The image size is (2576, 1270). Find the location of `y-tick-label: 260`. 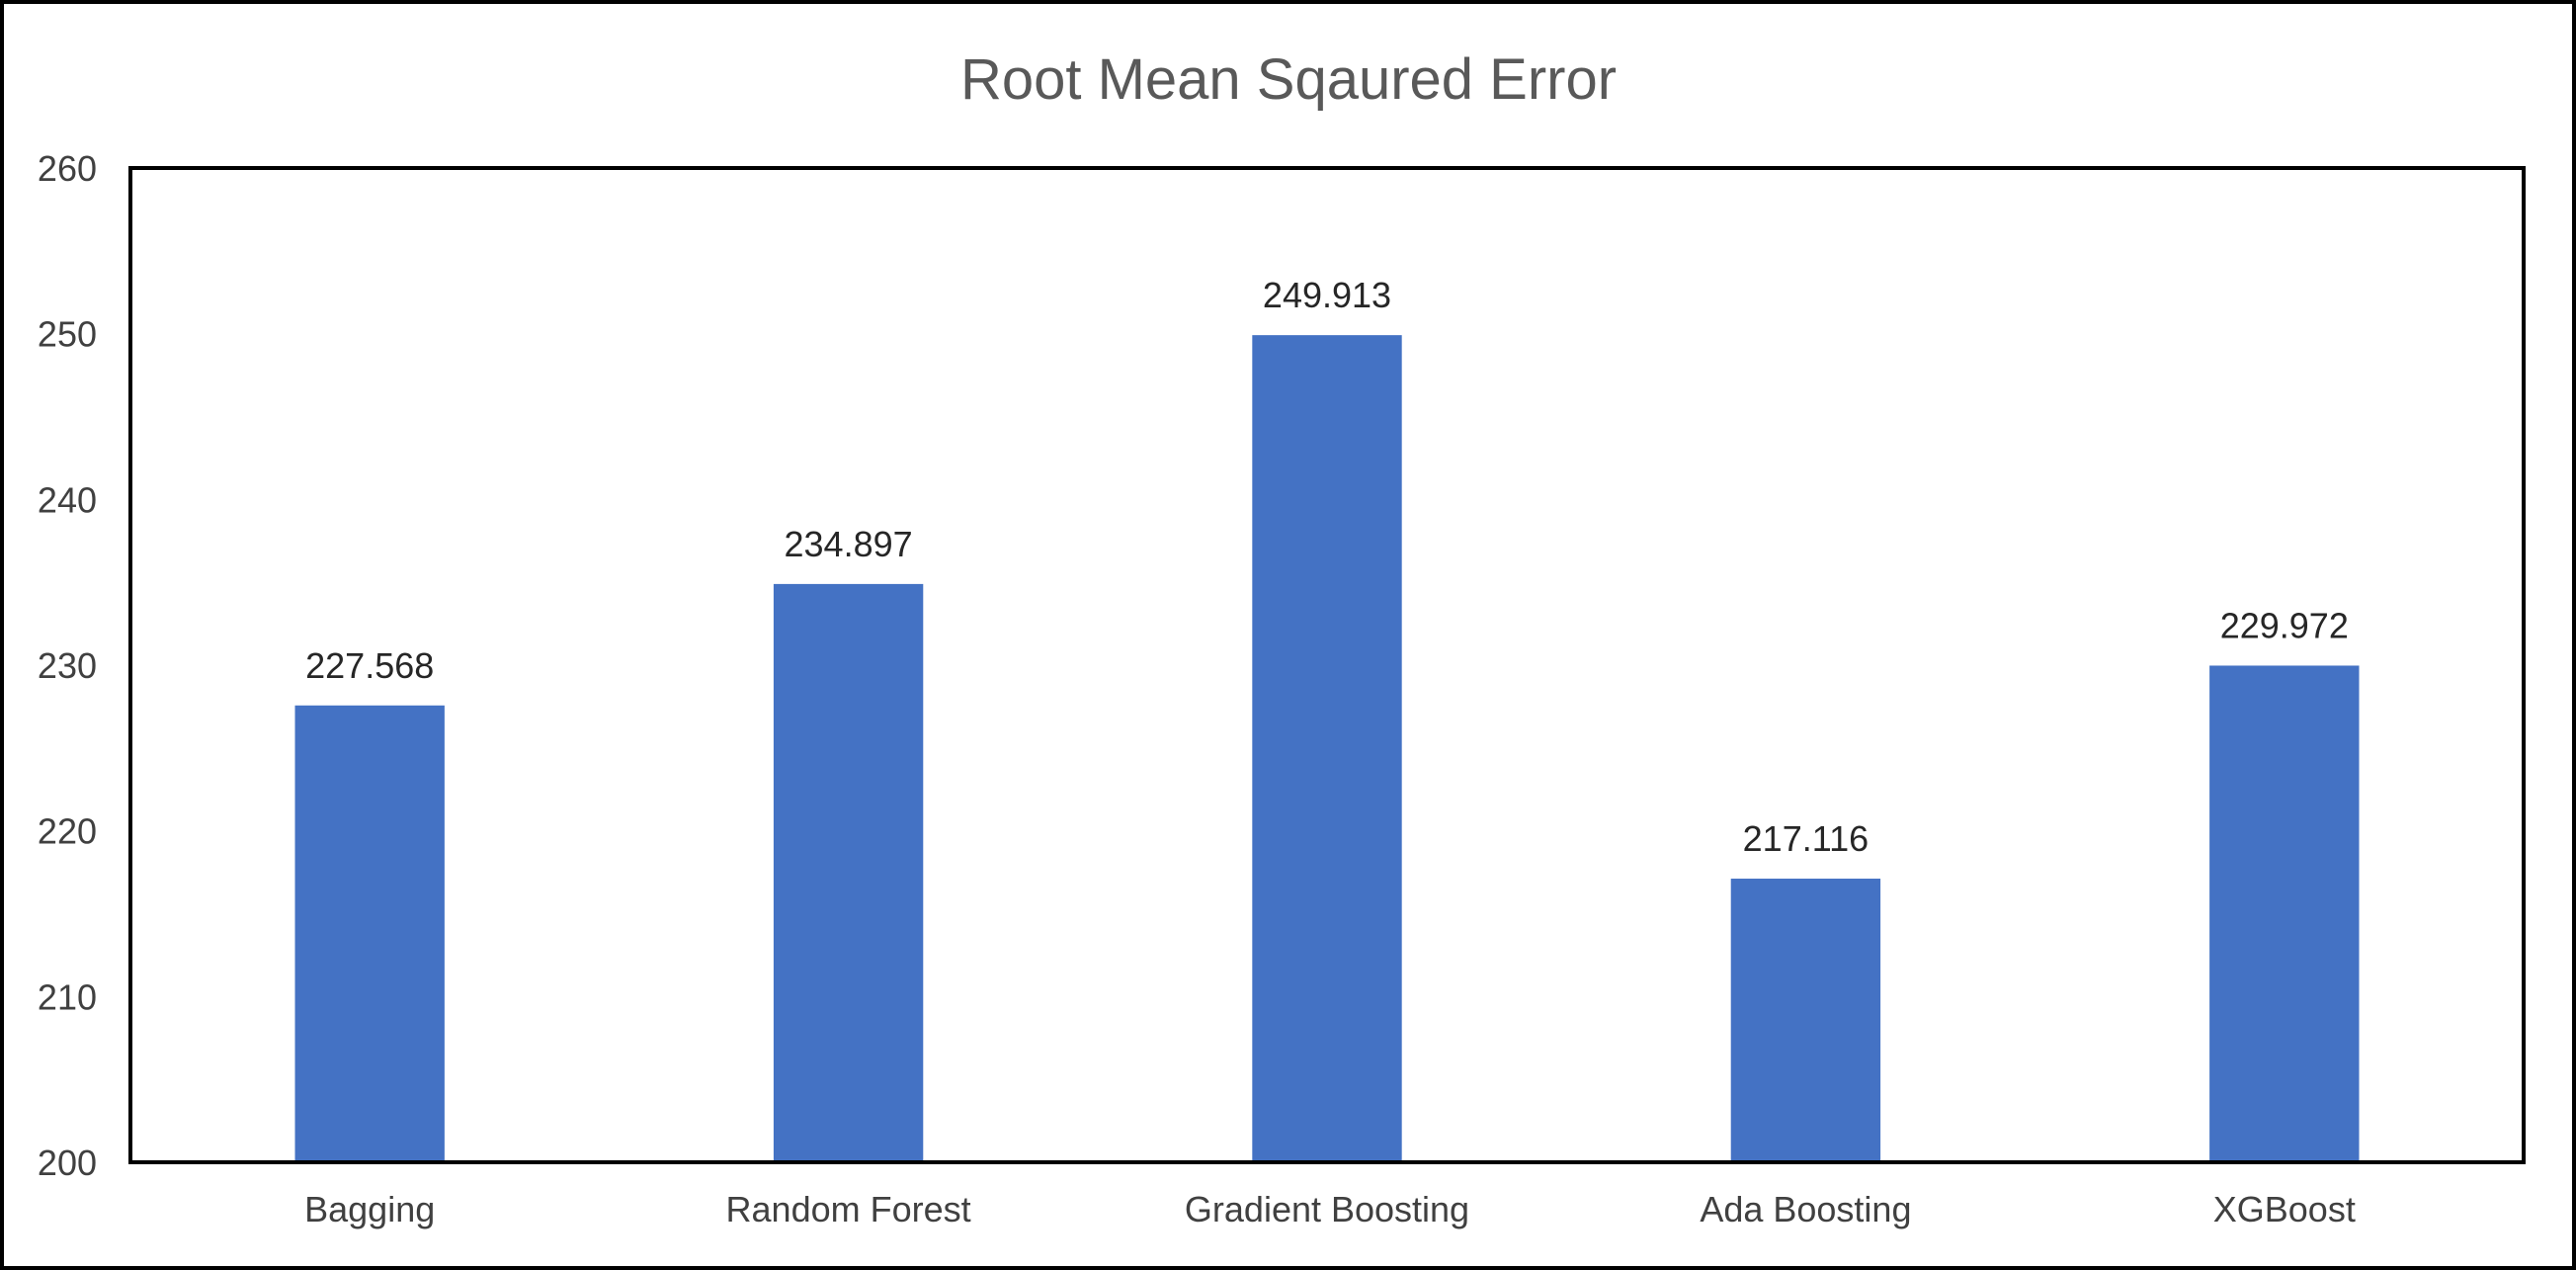

y-tick-label: 260 is located at coordinates (67, 168).